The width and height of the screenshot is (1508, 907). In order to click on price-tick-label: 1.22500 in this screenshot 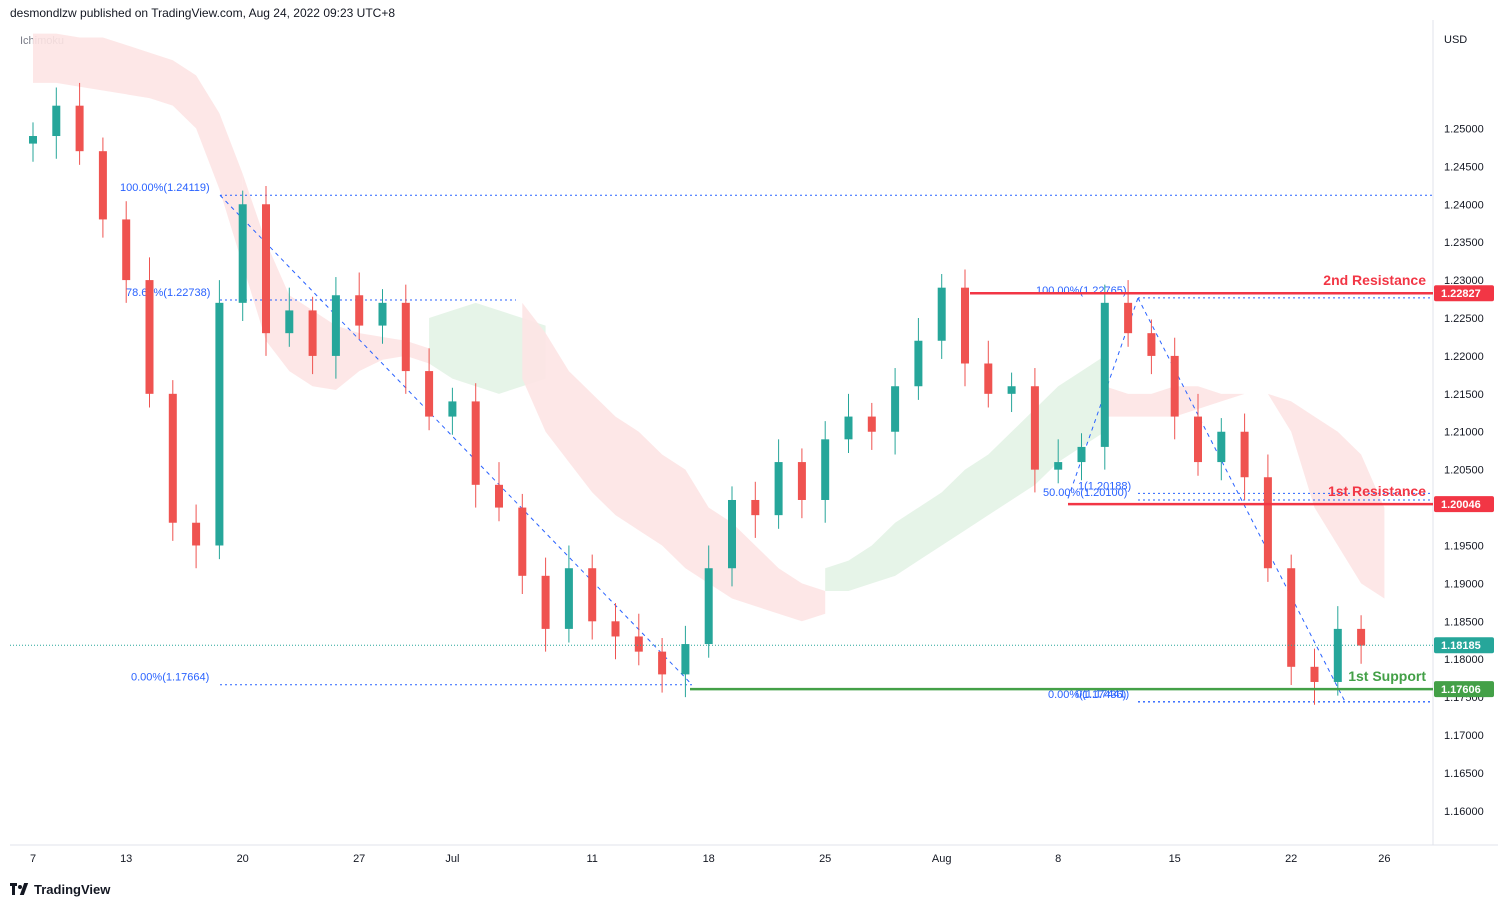, I will do `click(1464, 319)`.